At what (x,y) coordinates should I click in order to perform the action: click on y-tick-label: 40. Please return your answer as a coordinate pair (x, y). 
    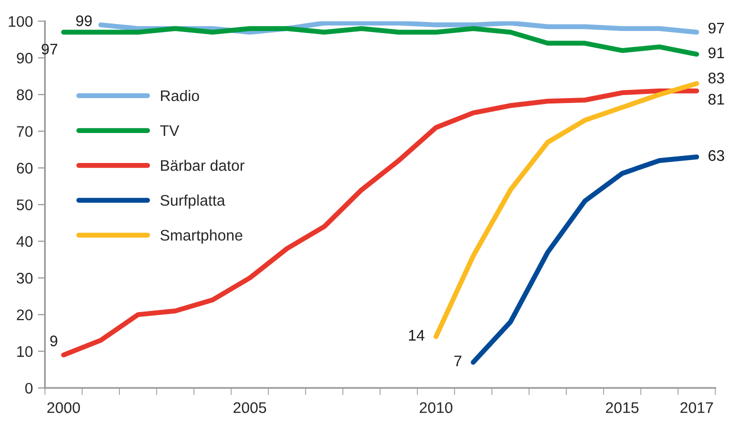
    Looking at the image, I should click on (24, 241).